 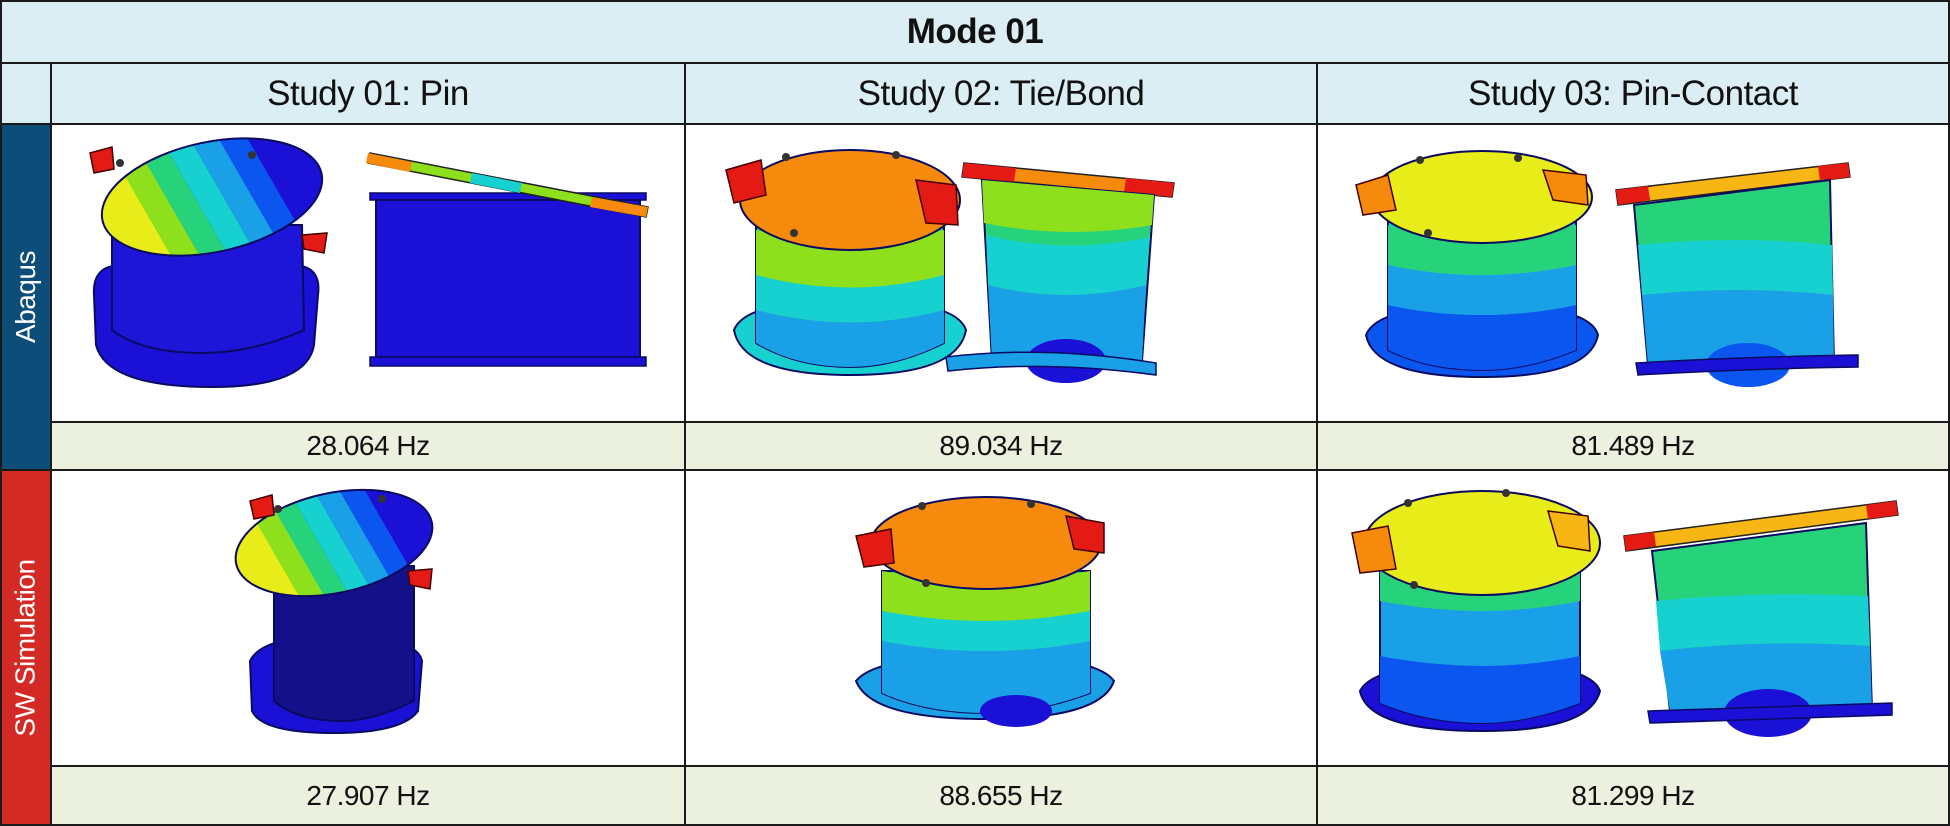 I want to click on row-label-abaqus: Abaqus, so click(x=26, y=297).